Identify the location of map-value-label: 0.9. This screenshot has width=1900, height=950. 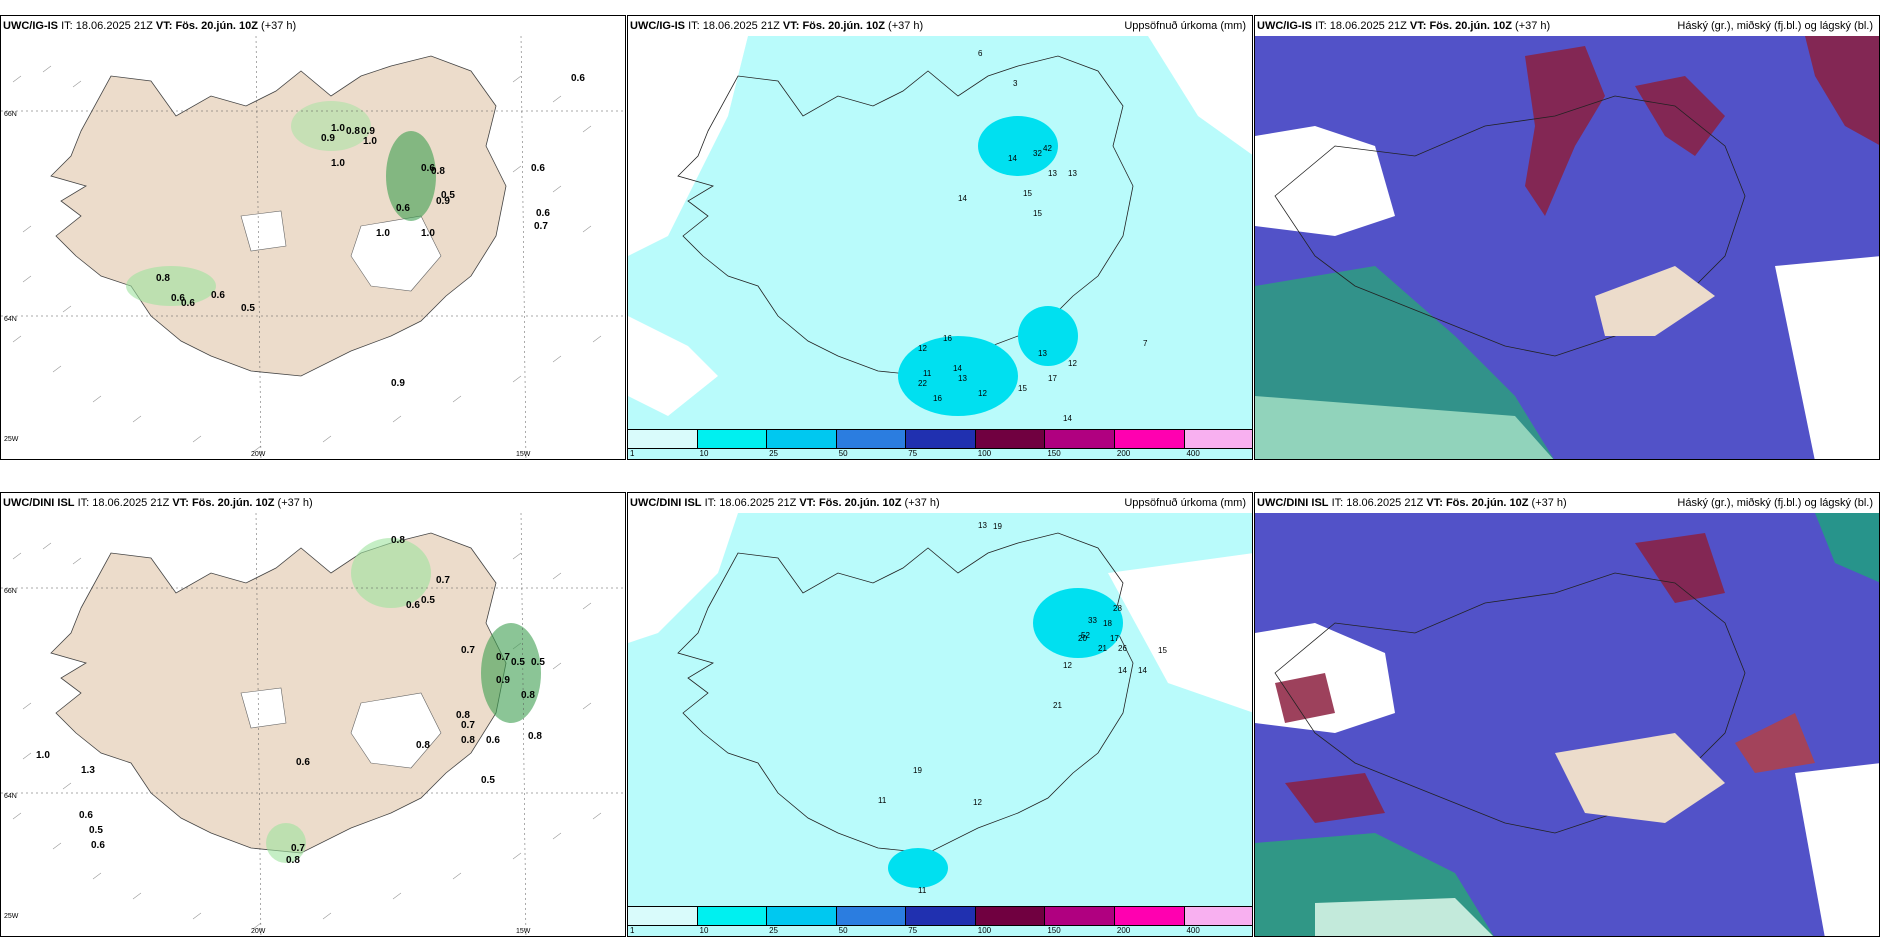
(443, 201).